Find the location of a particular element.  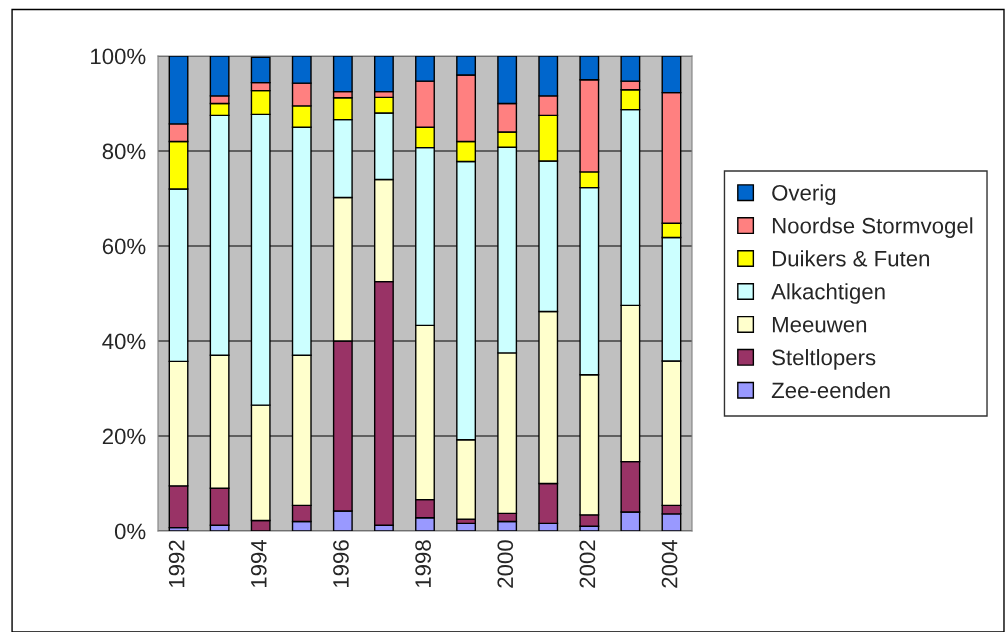

x-tick-label: 2002 is located at coordinates (587, 564).